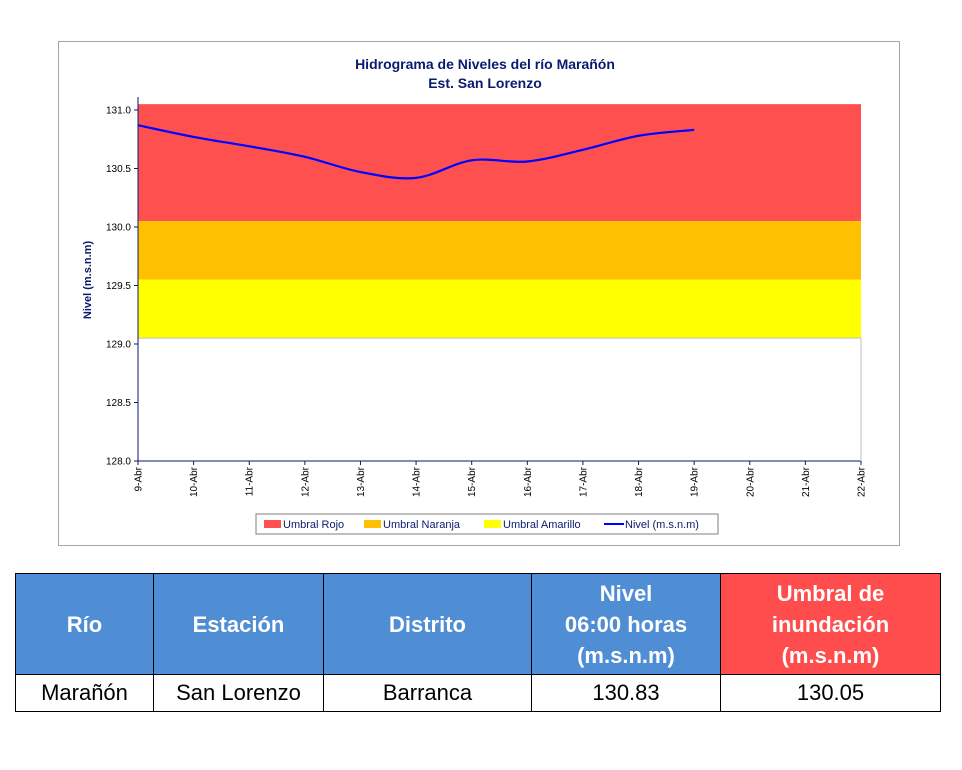 The width and height of the screenshot is (962, 770). I want to click on cell-estacion: San Lorenzo, so click(238, 693).